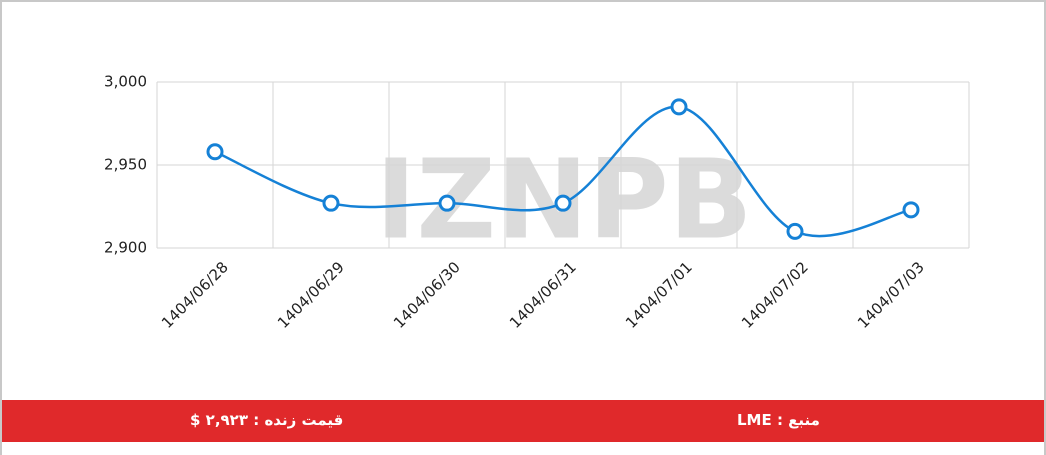 Image resolution: width=1046 pixels, height=455 pixels. Describe the element at coordinates (659, 295) in the screenshot. I see `x-tick-label: 1404/07/01` at that location.